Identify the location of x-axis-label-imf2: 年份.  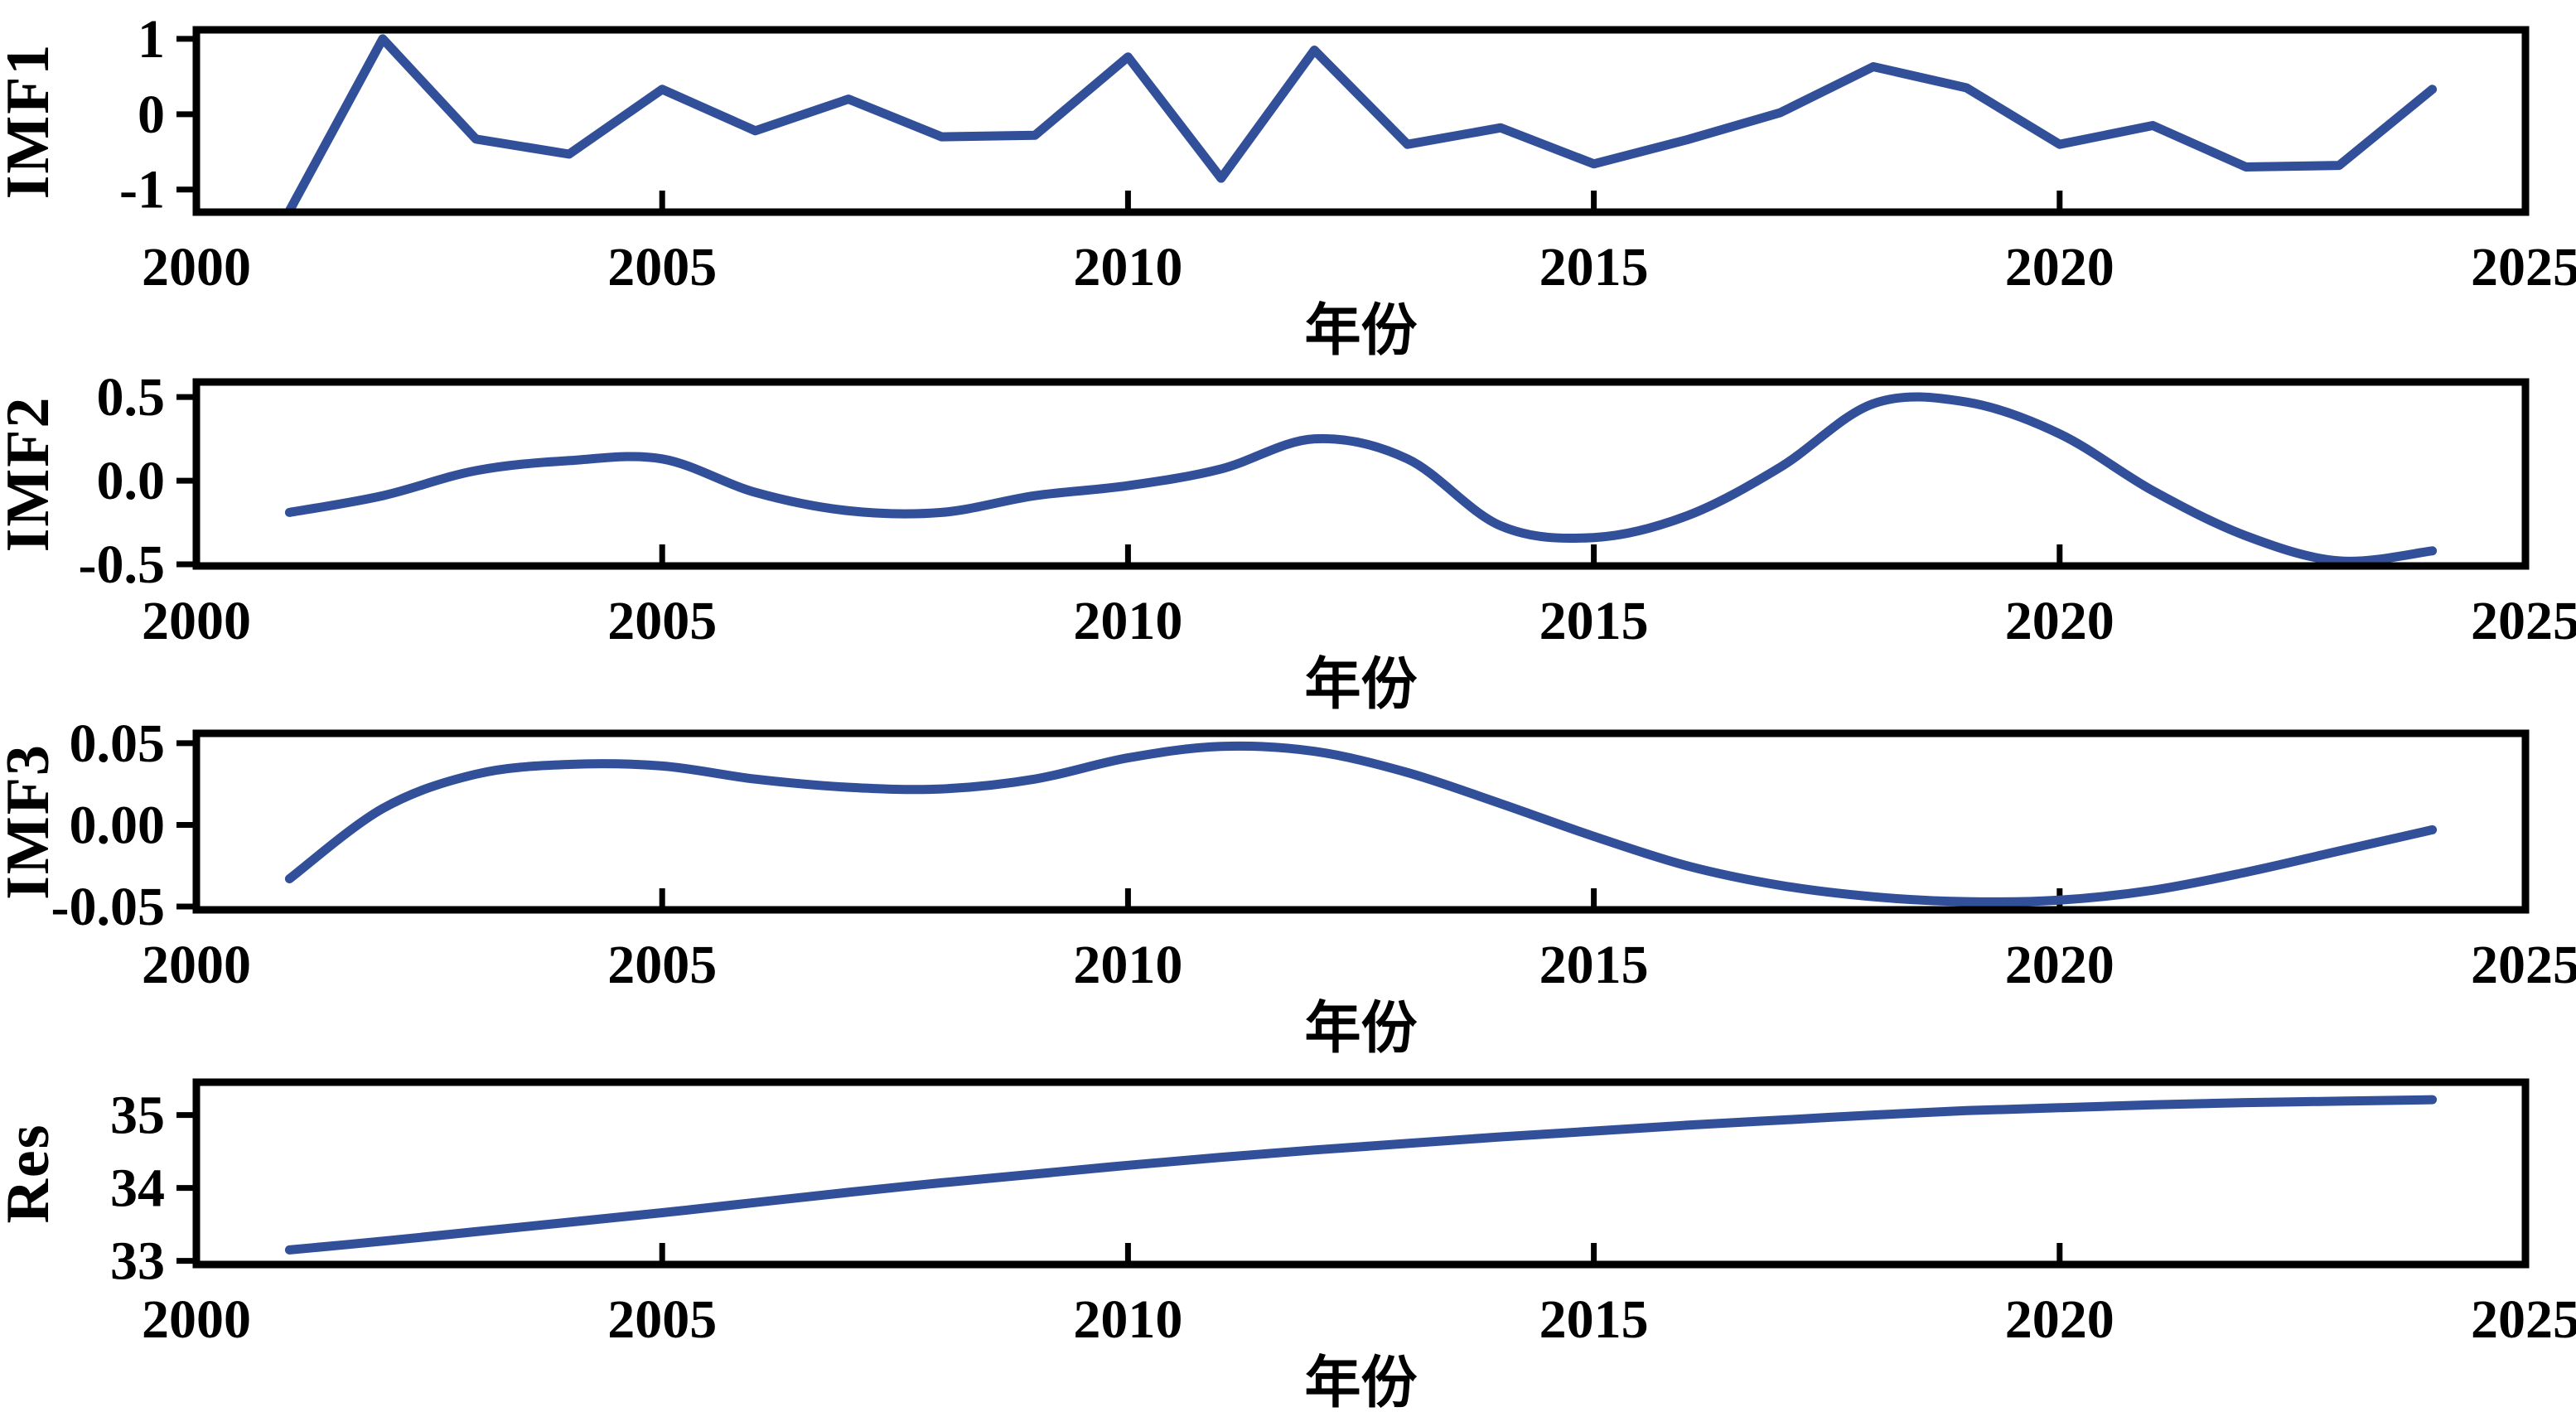
(1360, 684).